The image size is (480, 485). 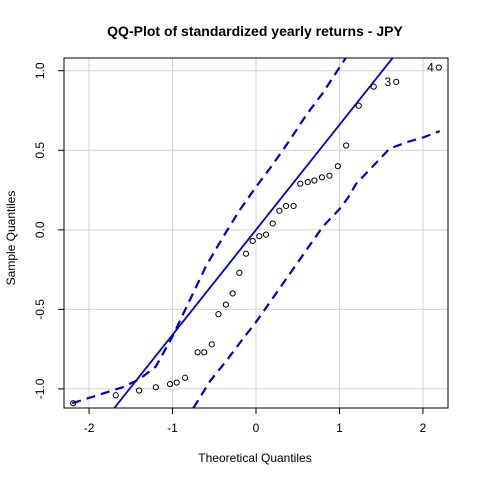 What do you see at coordinates (40, 388) in the screenshot?
I see `y-tick-label: -1.0` at bounding box center [40, 388].